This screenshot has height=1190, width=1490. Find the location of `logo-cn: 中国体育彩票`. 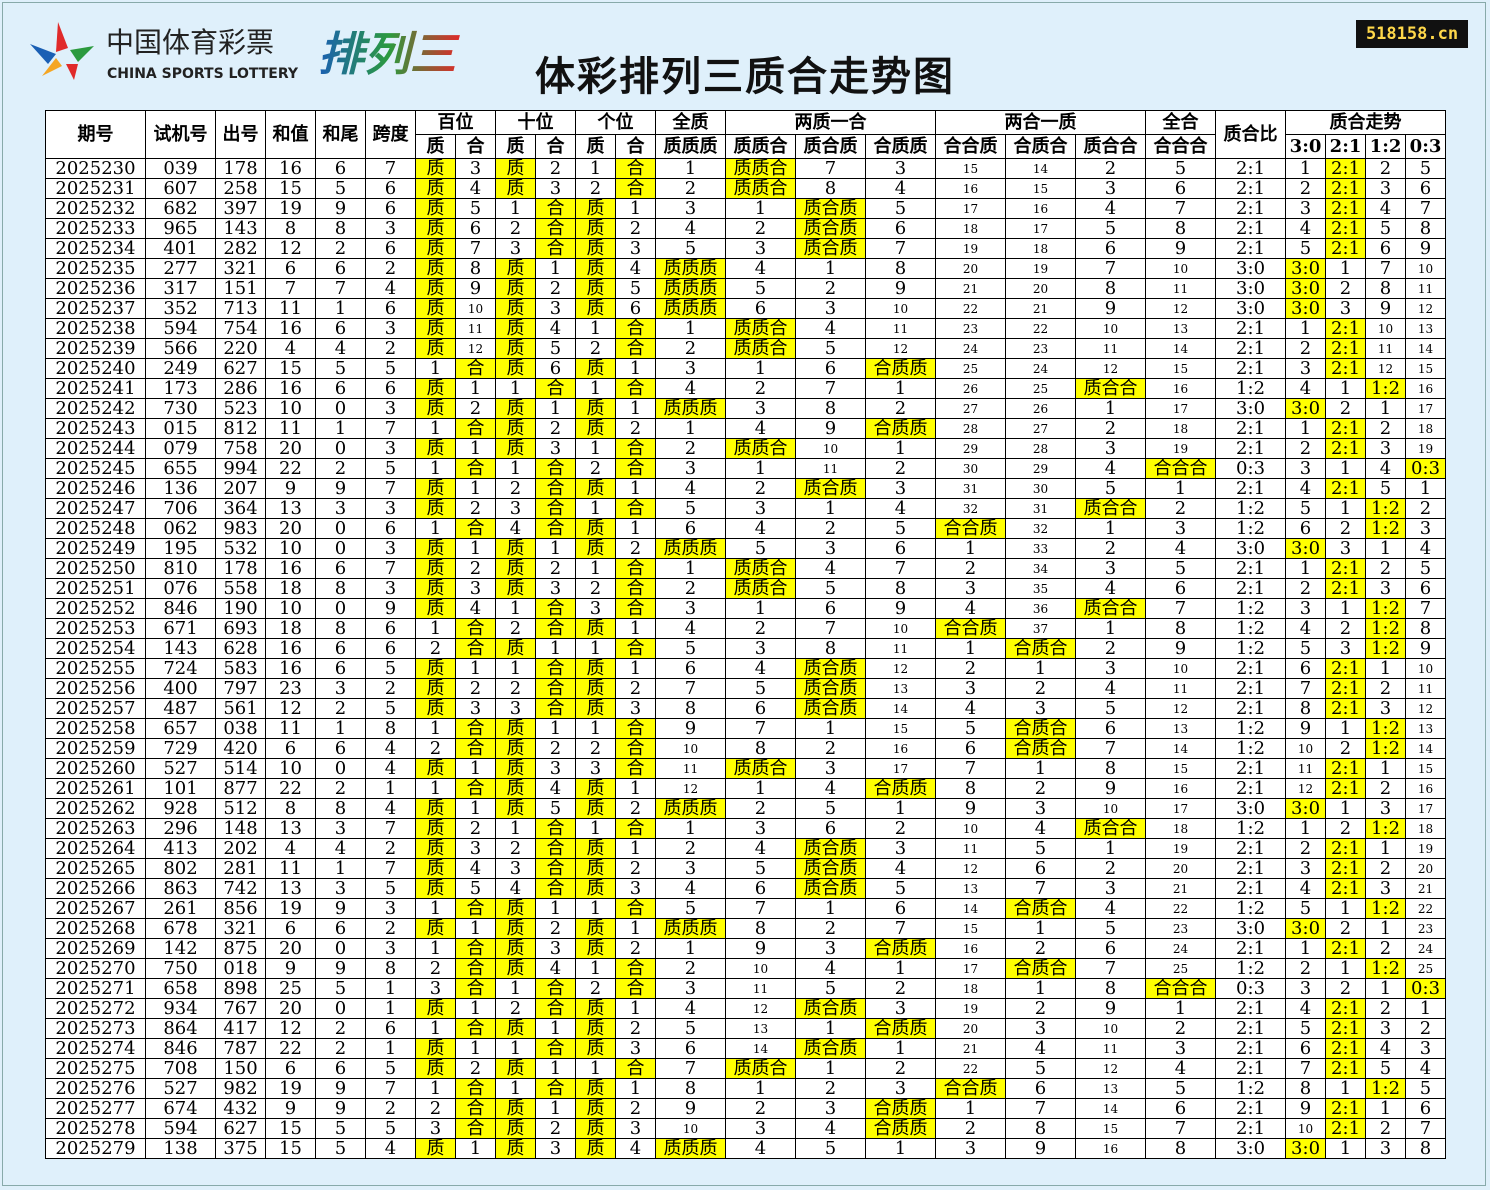

logo-cn: 中国体育彩票 is located at coordinates (190, 42).